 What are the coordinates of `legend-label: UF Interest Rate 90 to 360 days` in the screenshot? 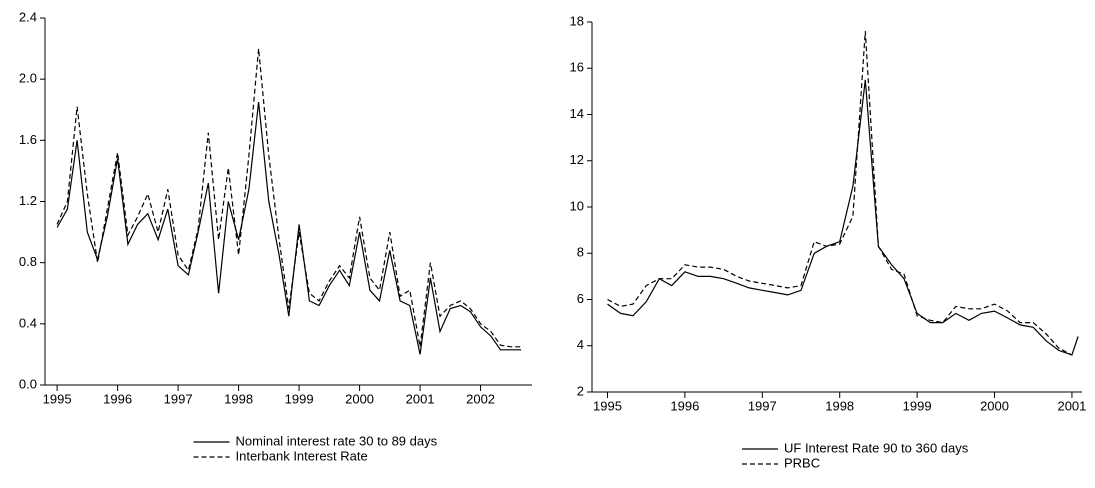 It's located at (876, 447).